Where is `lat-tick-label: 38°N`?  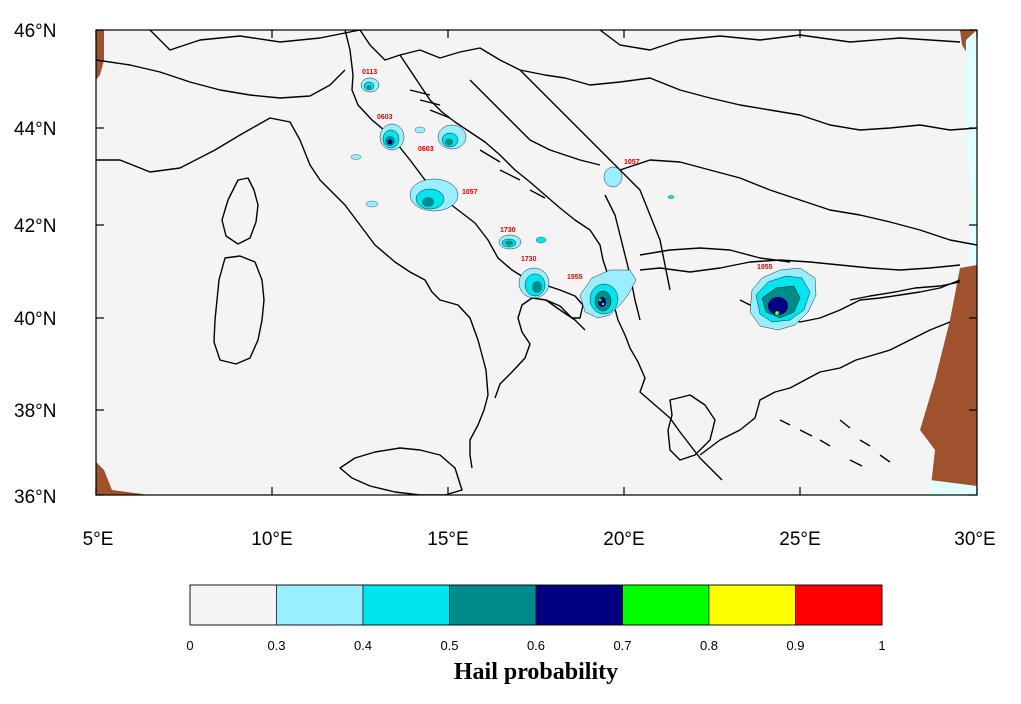
lat-tick-label: 38°N is located at coordinates (35, 411).